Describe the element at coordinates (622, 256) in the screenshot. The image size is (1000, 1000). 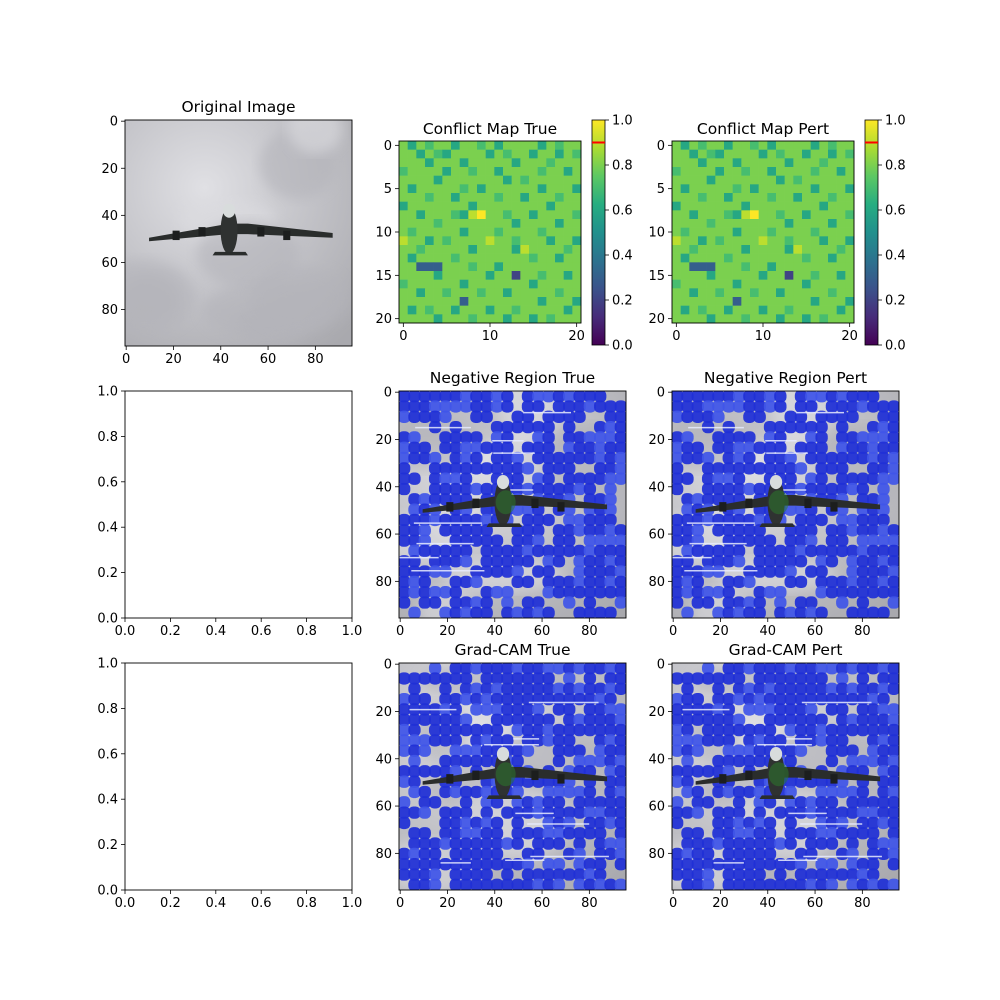
I see `colorbar-tick-label: 0.4` at that location.